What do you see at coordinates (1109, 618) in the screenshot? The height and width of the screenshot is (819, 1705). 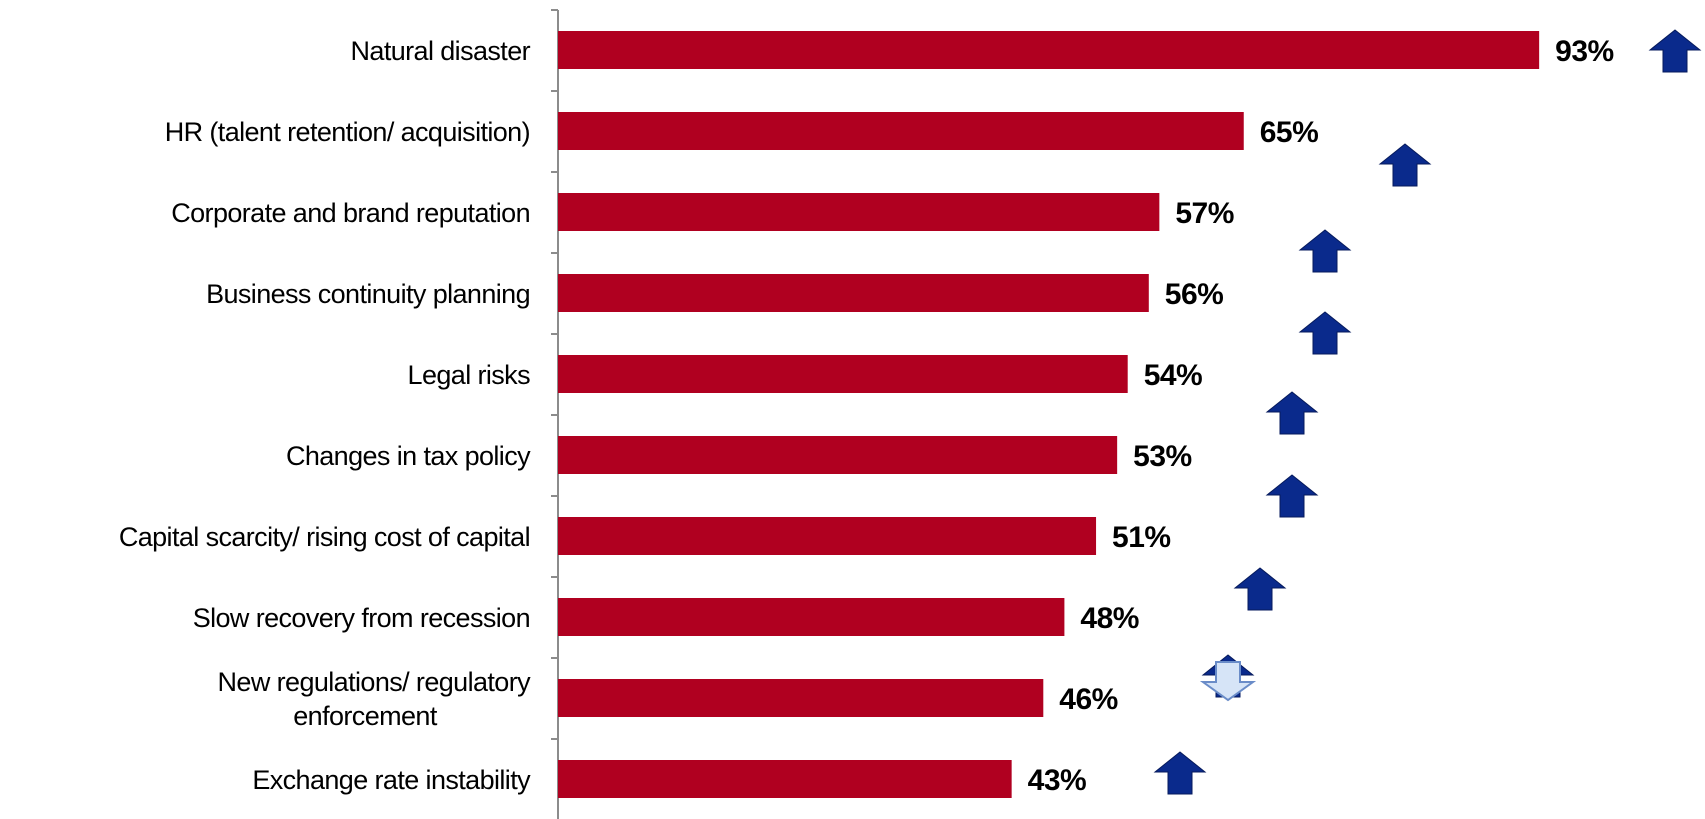 I see `data-label: 48%` at bounding box center [1109, 618].